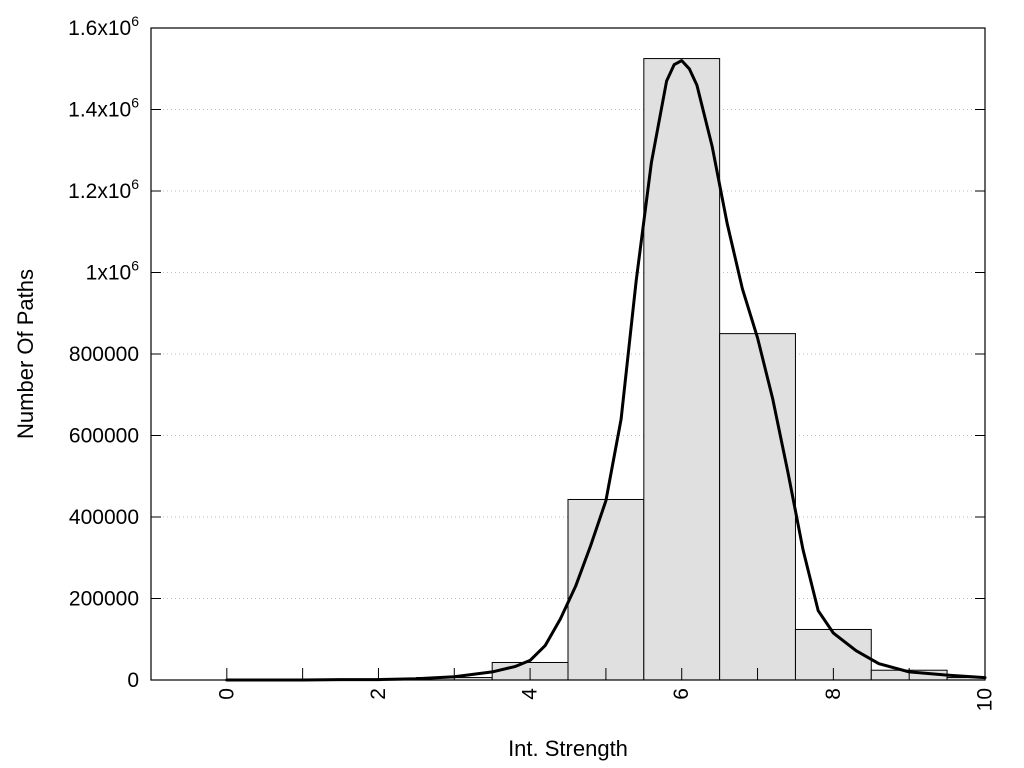  I want to click on y-tick-label-6: 1.2x10⁶, so click(103, 189).